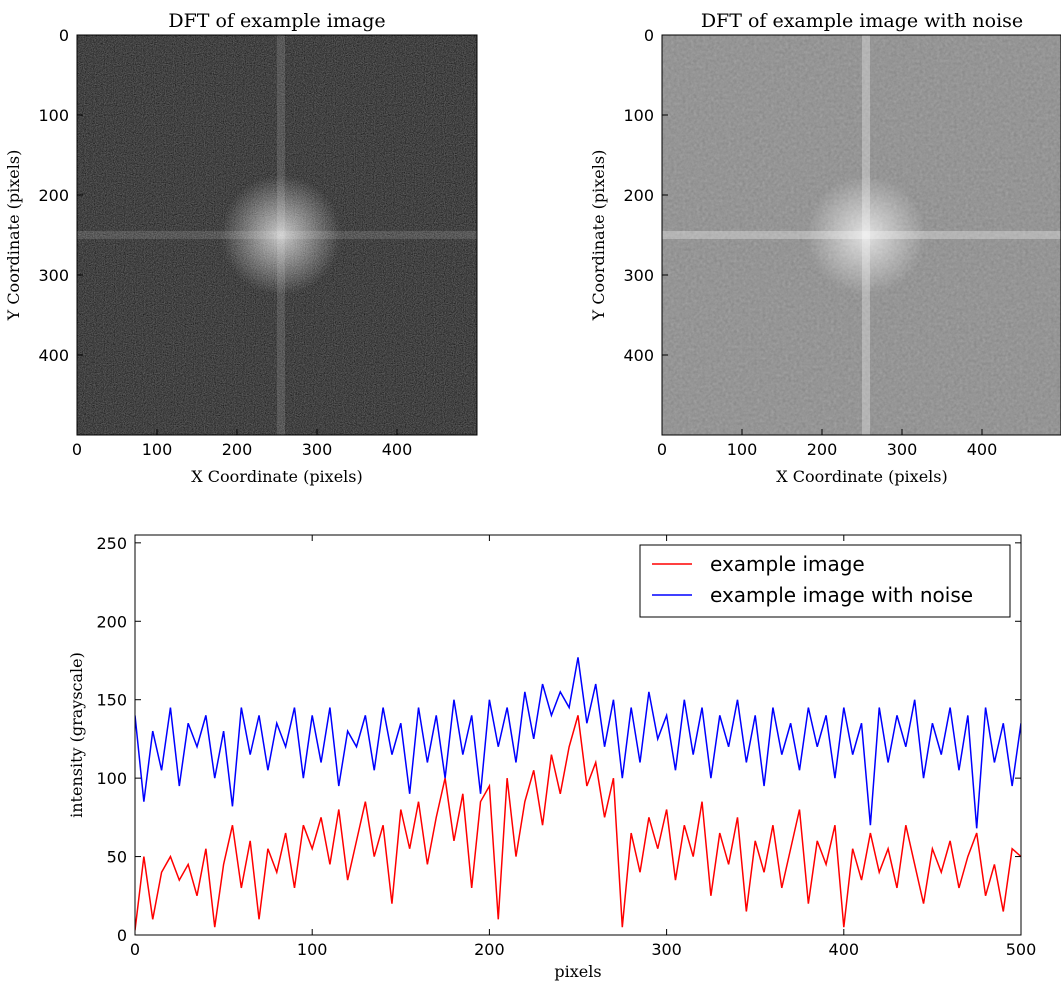 The image size is (1061, 982). I want to click on legend-box, so click(825, 581).